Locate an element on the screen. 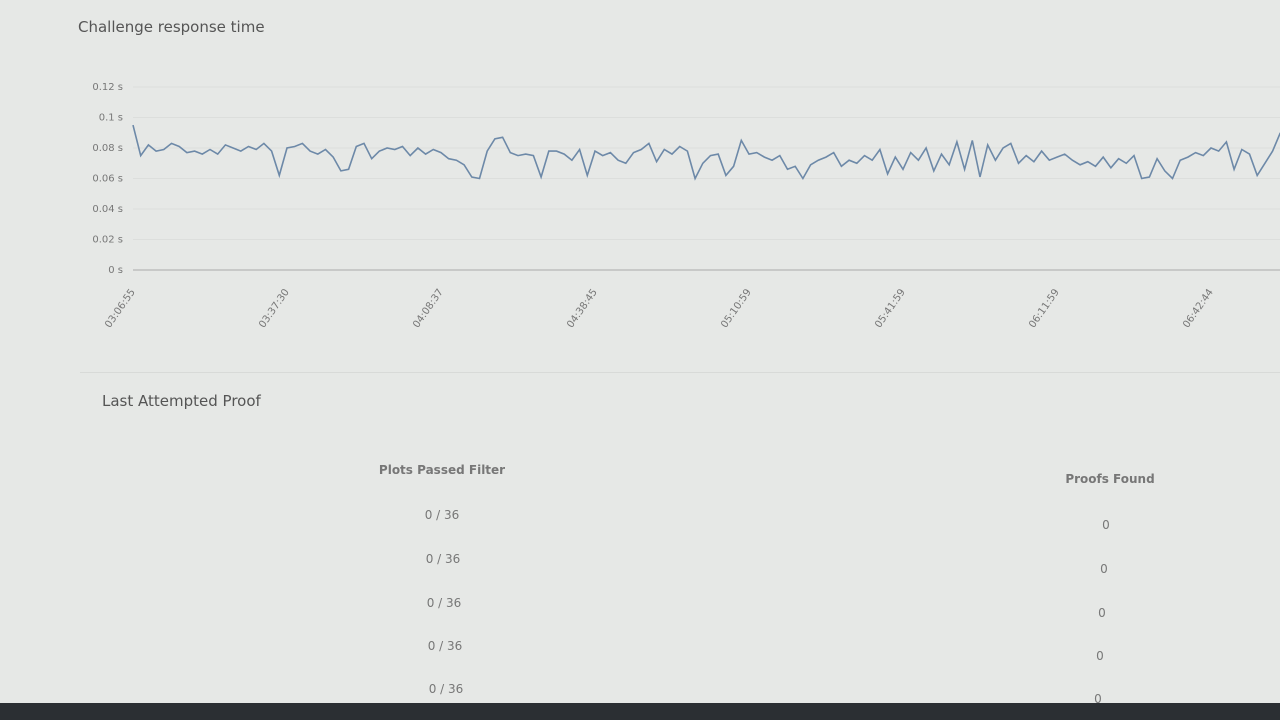 This screenshot has width=1280, height=720. chart-title: Challenge response time is located at coordinates (171, 27).